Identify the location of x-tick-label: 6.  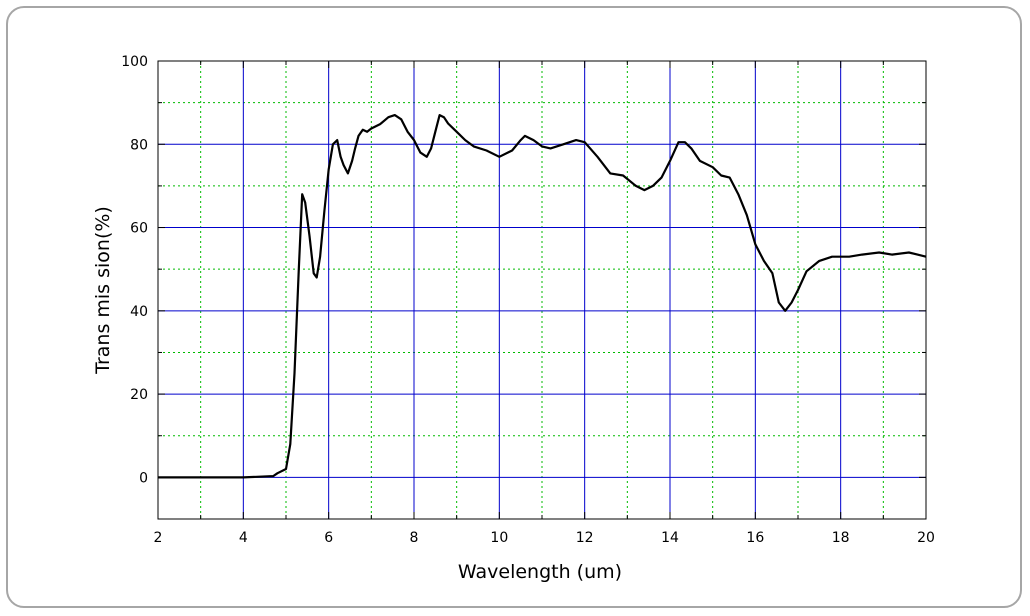
(328, 538).